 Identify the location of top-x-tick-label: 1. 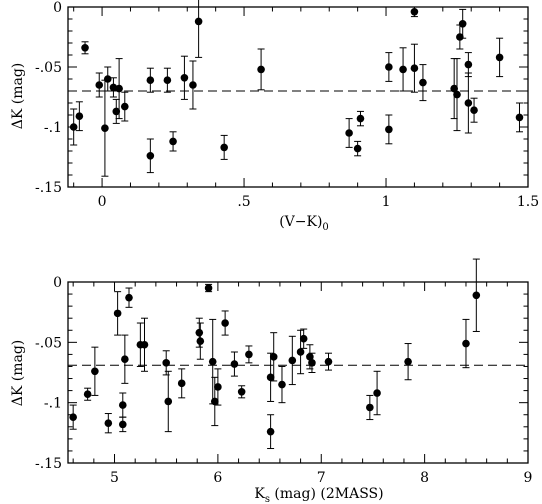
(386, 202).